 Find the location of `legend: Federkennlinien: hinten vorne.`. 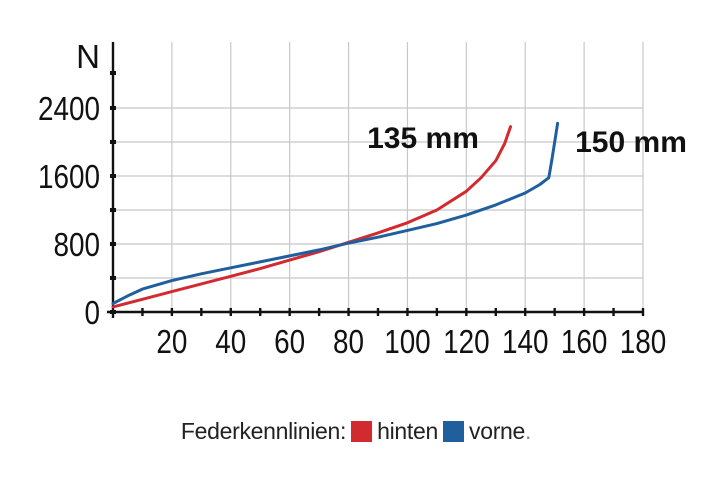

legend: Federkennlinien: hinten vorne. is located at coordinates (356, 431).